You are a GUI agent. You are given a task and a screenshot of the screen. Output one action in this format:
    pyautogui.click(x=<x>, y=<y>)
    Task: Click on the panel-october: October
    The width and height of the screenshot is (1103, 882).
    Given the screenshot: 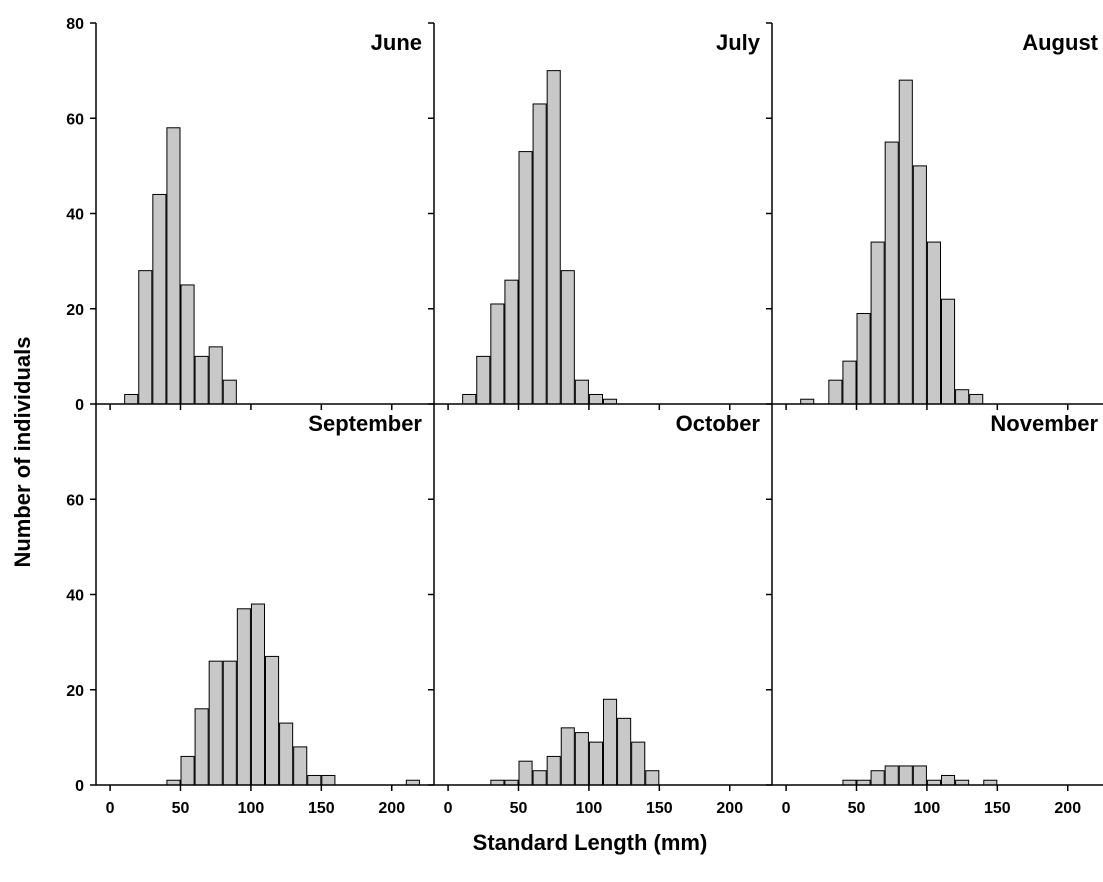 What is the action you would take?
    pyautogui.click(x=625, y=598)
    